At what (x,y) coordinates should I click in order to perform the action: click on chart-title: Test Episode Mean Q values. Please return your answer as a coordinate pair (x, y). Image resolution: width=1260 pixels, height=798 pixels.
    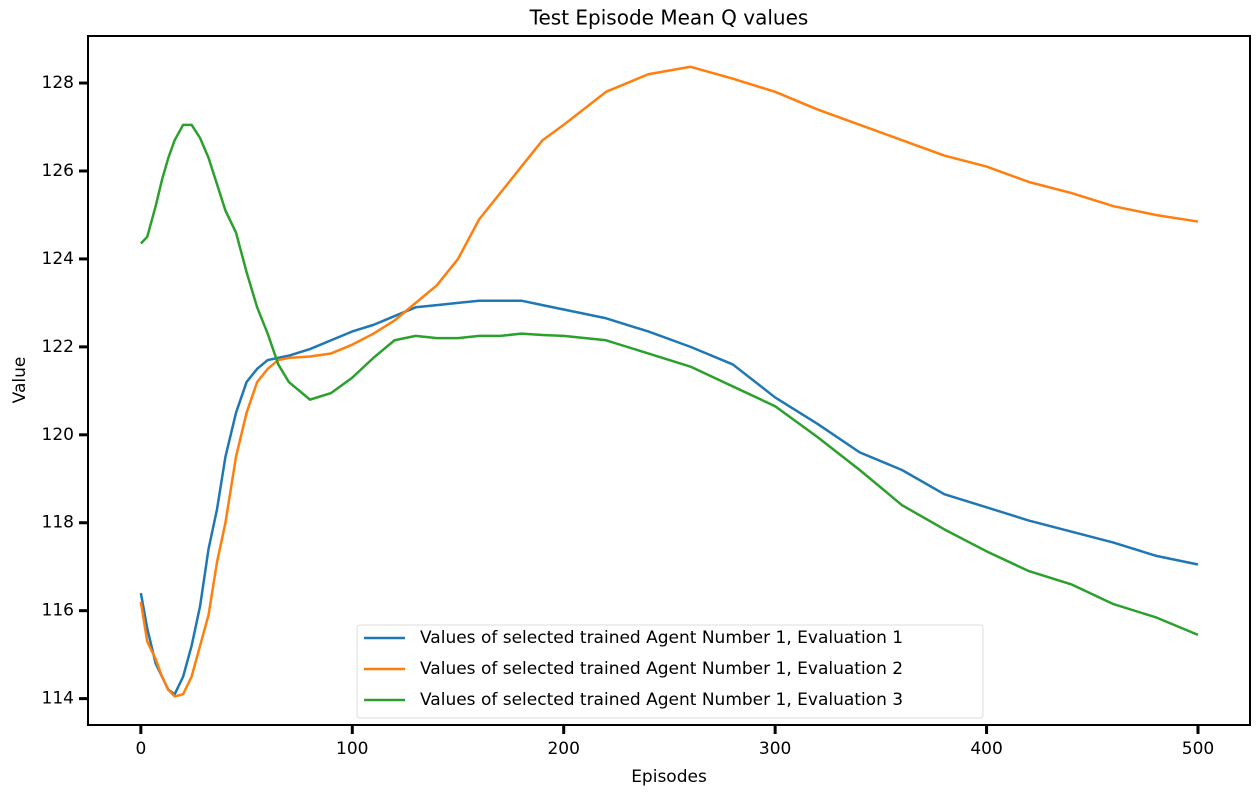
    Looking at the image, I should click on (669, 18).